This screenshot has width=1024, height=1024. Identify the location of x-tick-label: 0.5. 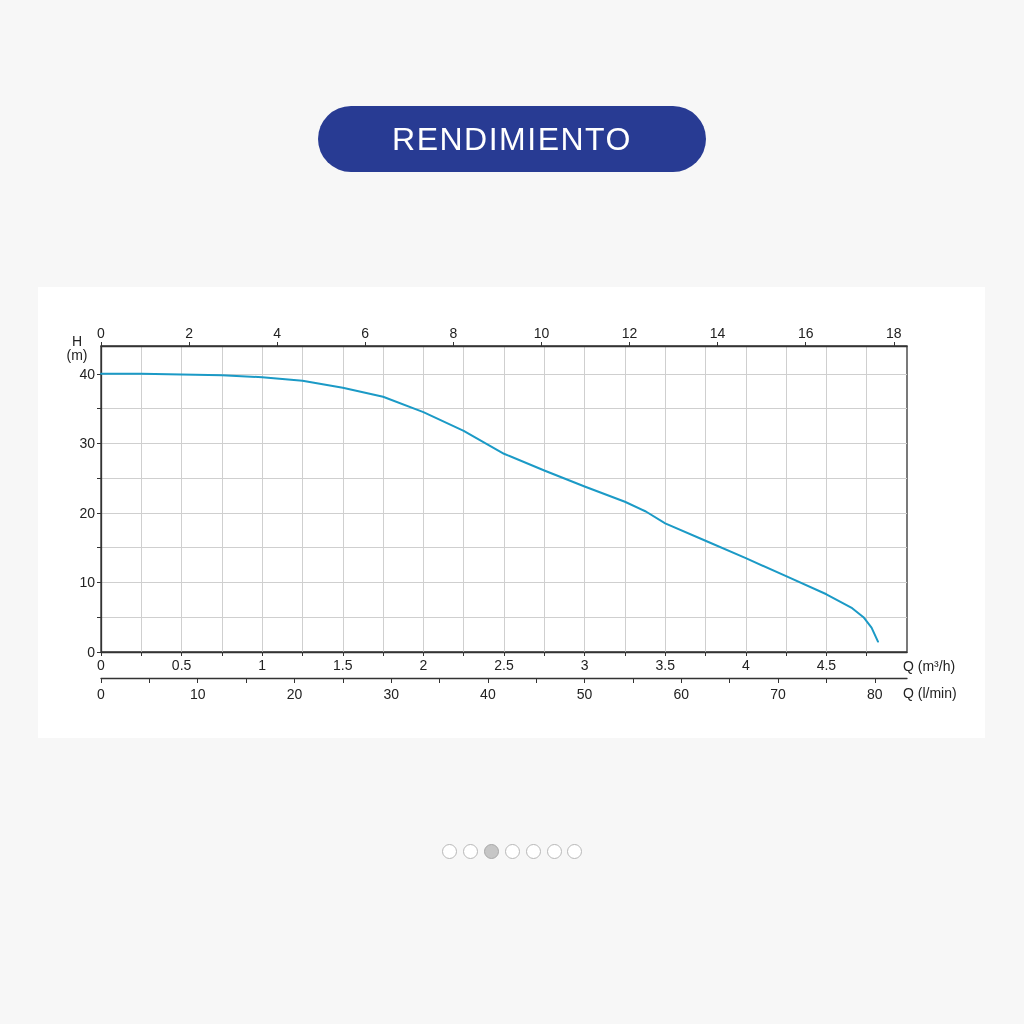
(181, 665).